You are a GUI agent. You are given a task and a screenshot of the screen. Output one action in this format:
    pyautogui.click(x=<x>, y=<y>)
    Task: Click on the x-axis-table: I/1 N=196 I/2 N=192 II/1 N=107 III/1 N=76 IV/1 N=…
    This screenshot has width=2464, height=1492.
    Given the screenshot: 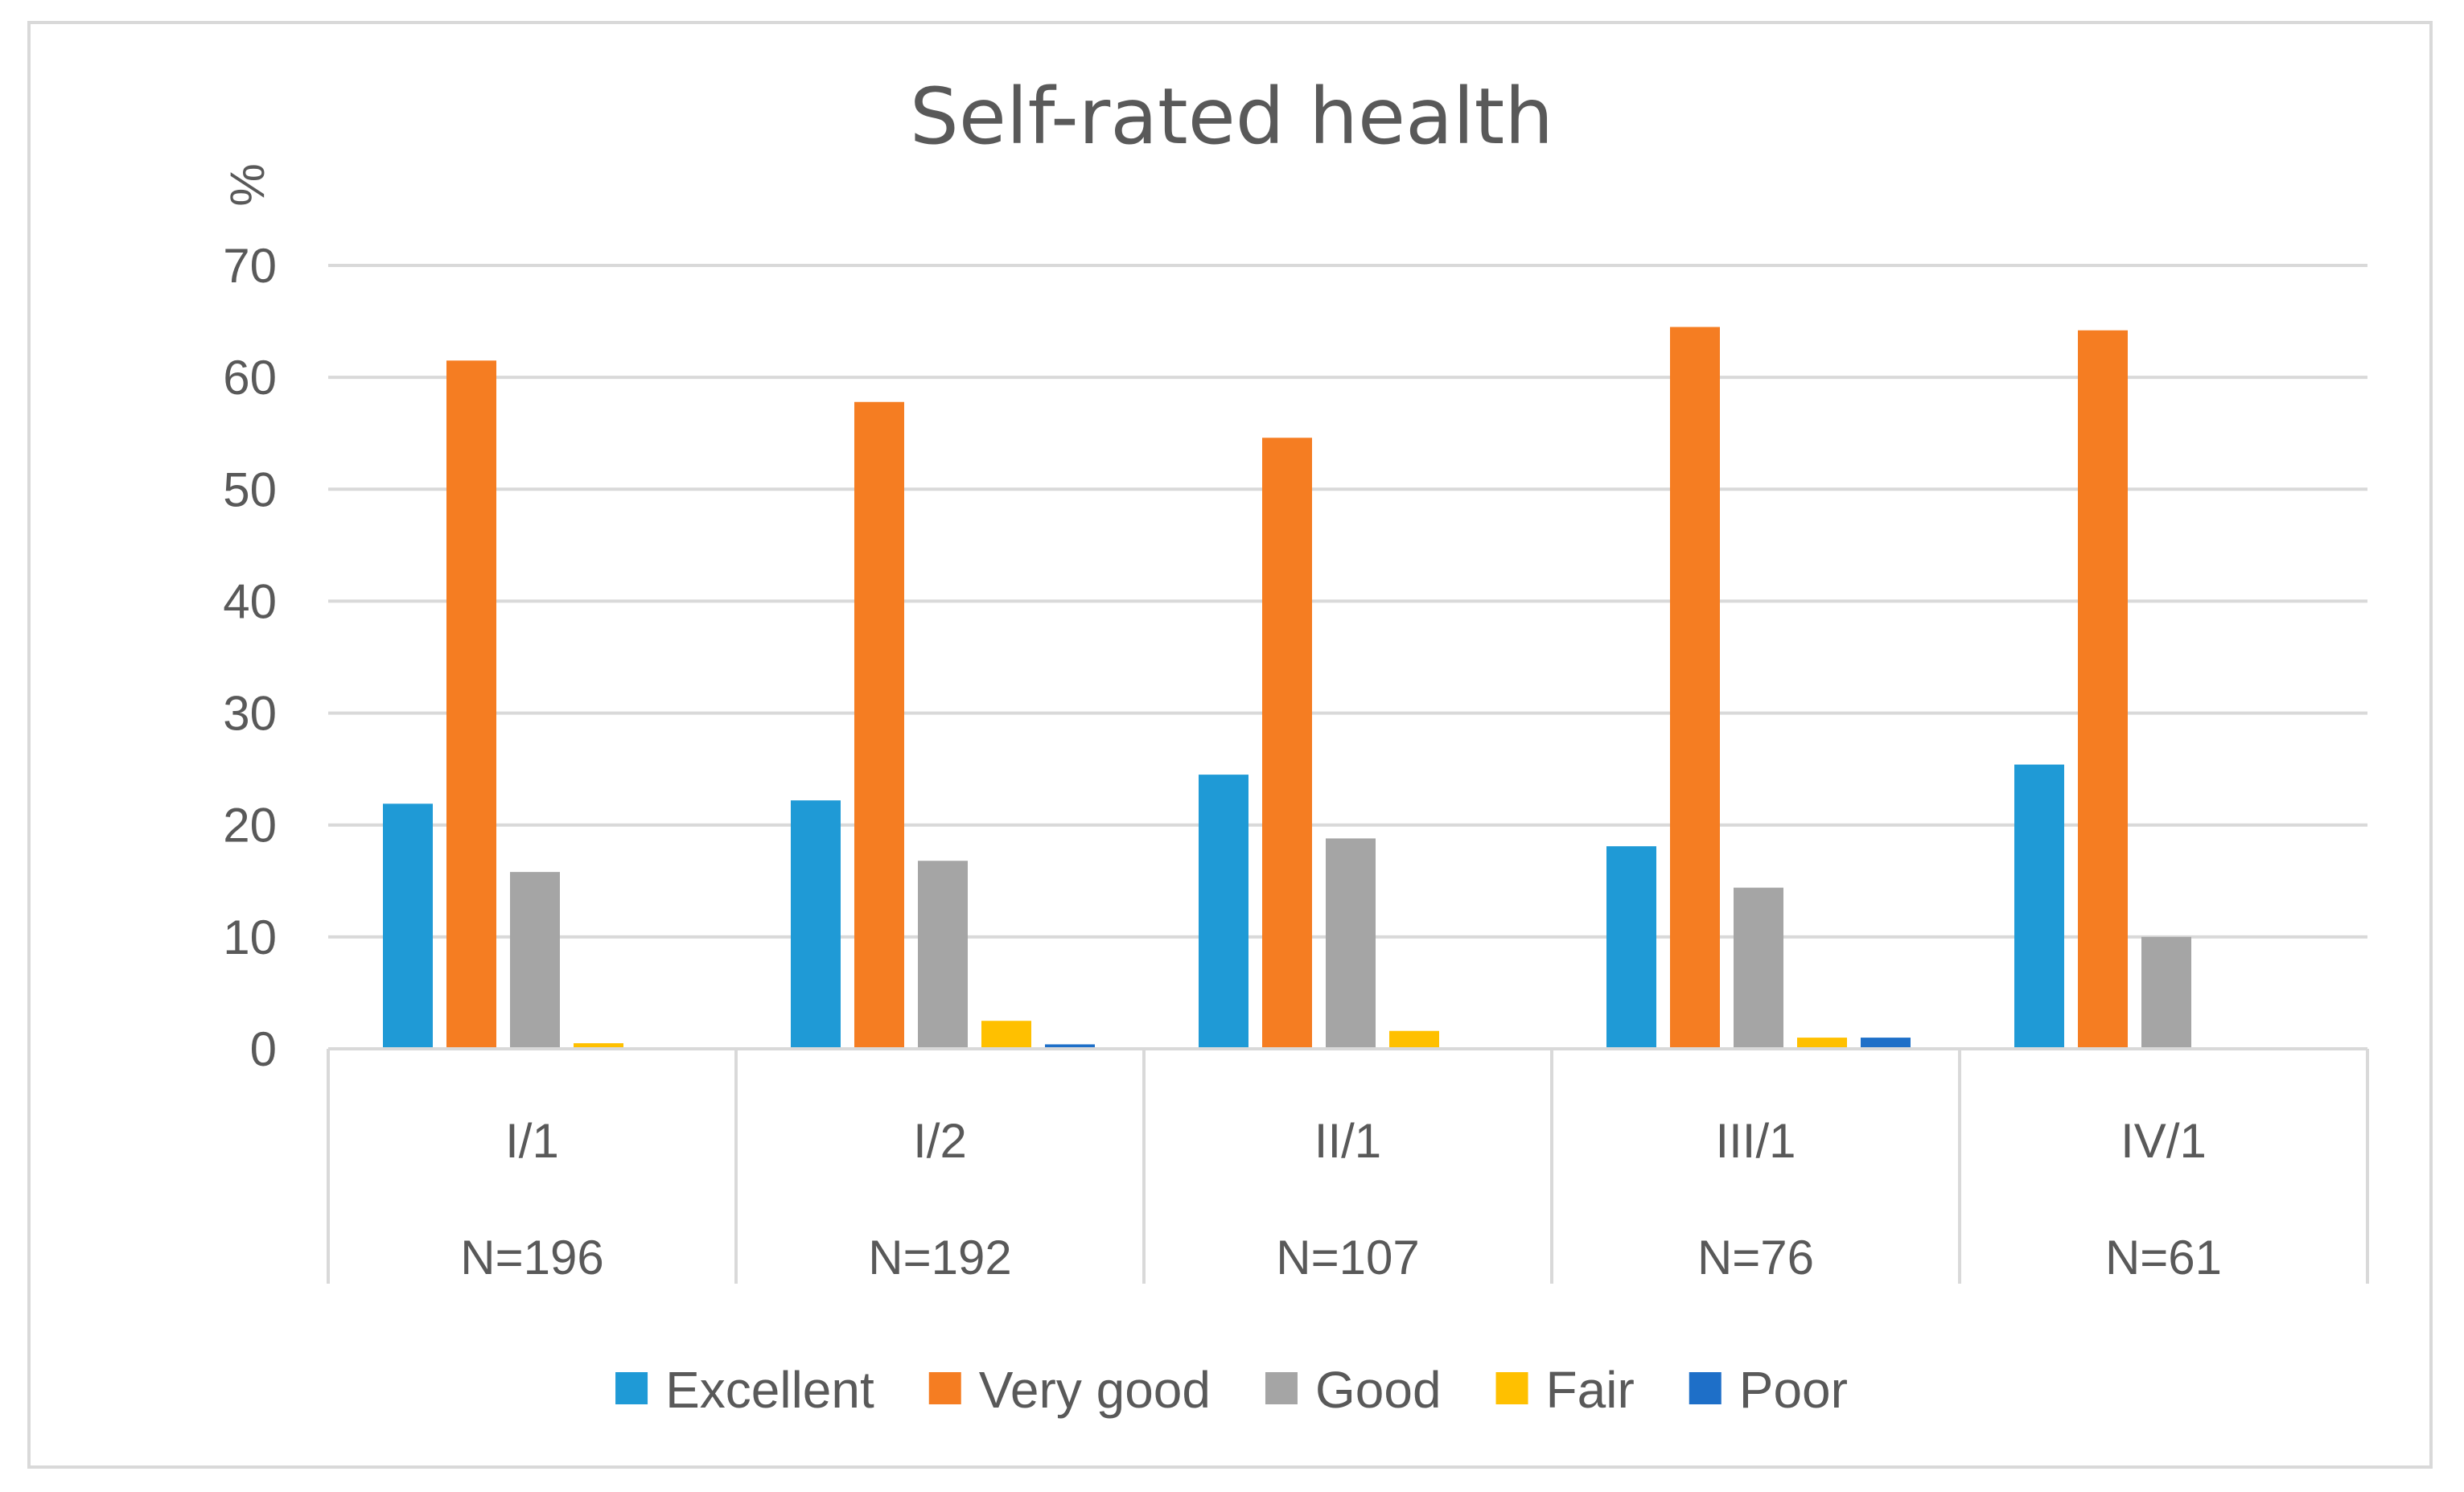 What is the action you would take?
    pyautogui.click(x=1348, y=1165)
    